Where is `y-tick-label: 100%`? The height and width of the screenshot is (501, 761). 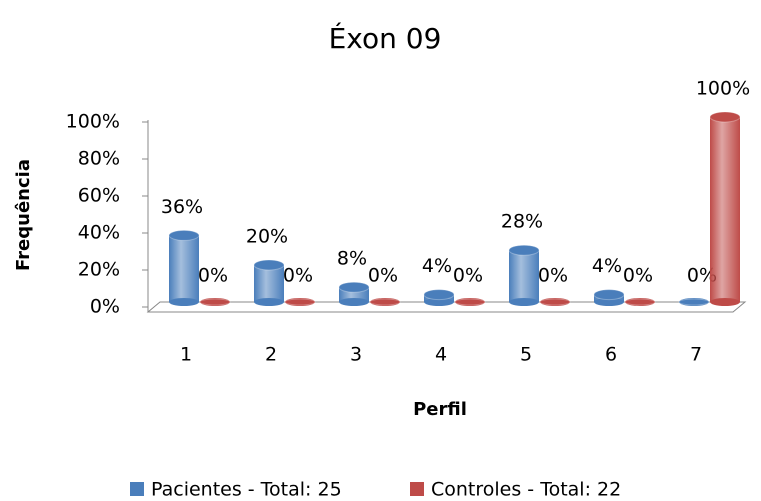 y-tick-label: 100% is located at coordinates (93, 122).